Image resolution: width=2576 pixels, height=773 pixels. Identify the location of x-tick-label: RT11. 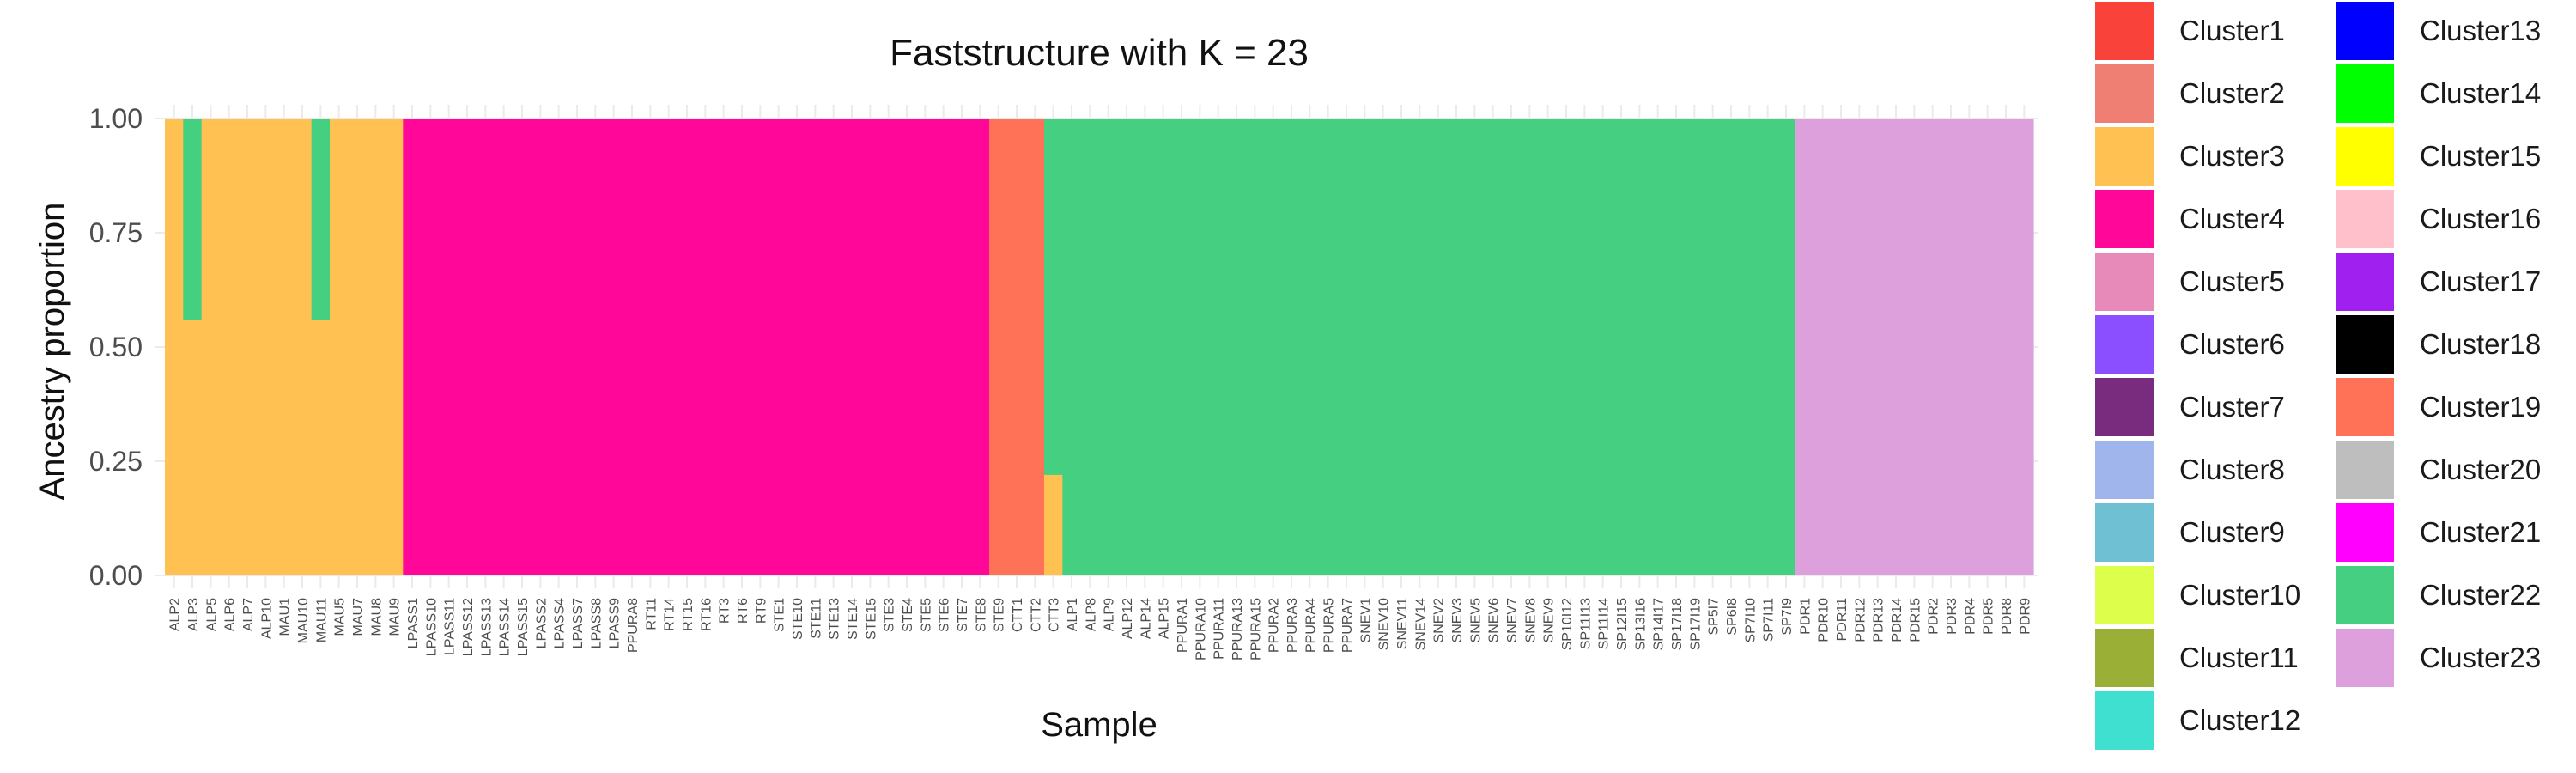
(651, 614).